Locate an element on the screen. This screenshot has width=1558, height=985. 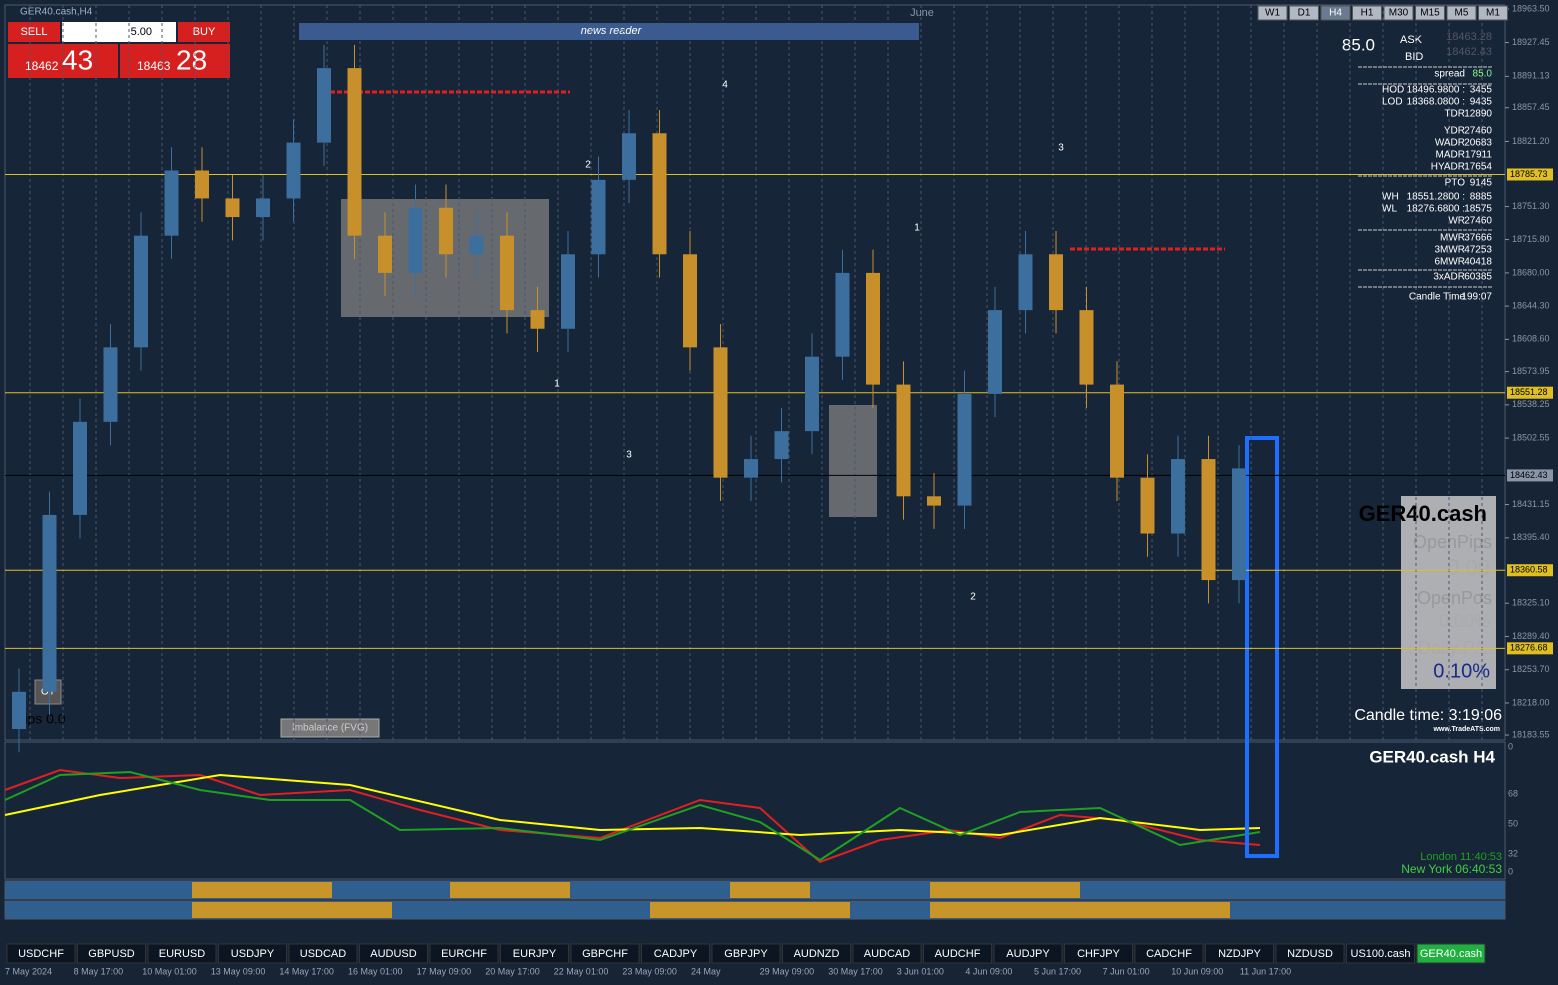
indicator-level: 68 is located at coordinates (1513, 793).